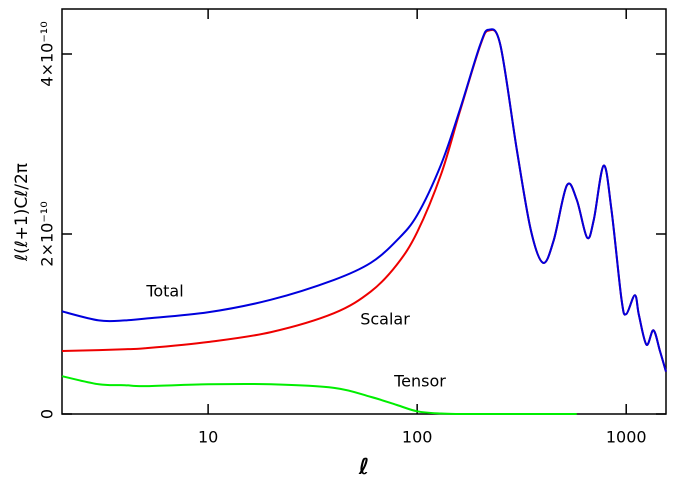 This screenshot has width=679, height=491. I want to click on series-annotation: Tensor, so click(419, 381).